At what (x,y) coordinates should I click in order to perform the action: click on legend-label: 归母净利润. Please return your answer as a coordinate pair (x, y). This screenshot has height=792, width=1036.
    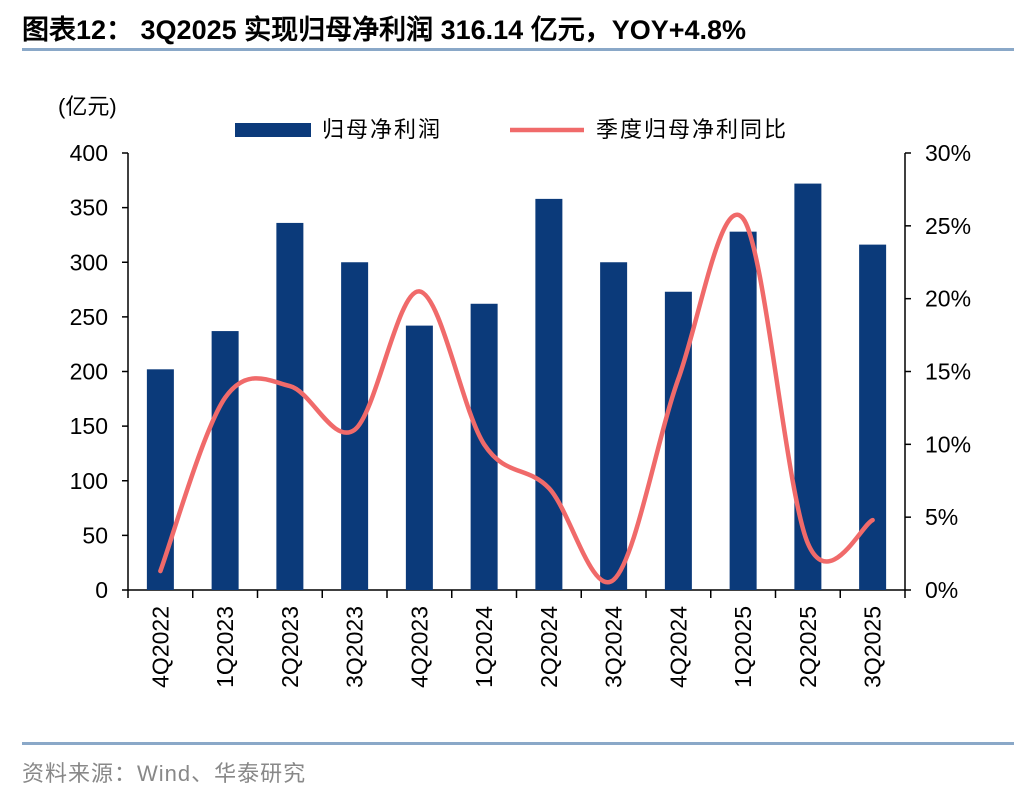
    Looking at the image, I should click on (382, 129).